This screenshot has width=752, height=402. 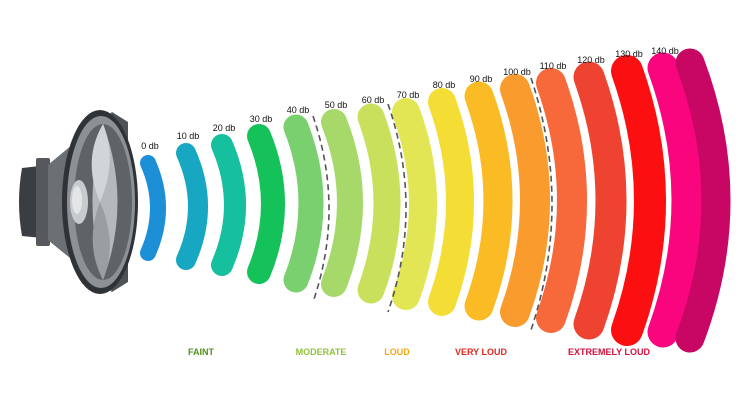 I want to click on db-label: 50 db, so click(x=336, y=105).